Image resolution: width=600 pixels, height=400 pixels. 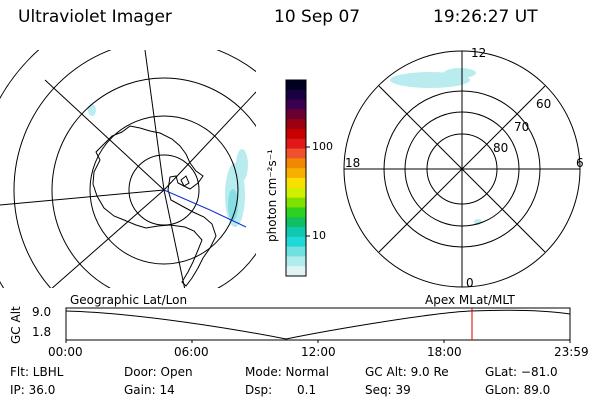 I want to click on status-dsp-value: 0.1, so click(x=307, y=390).